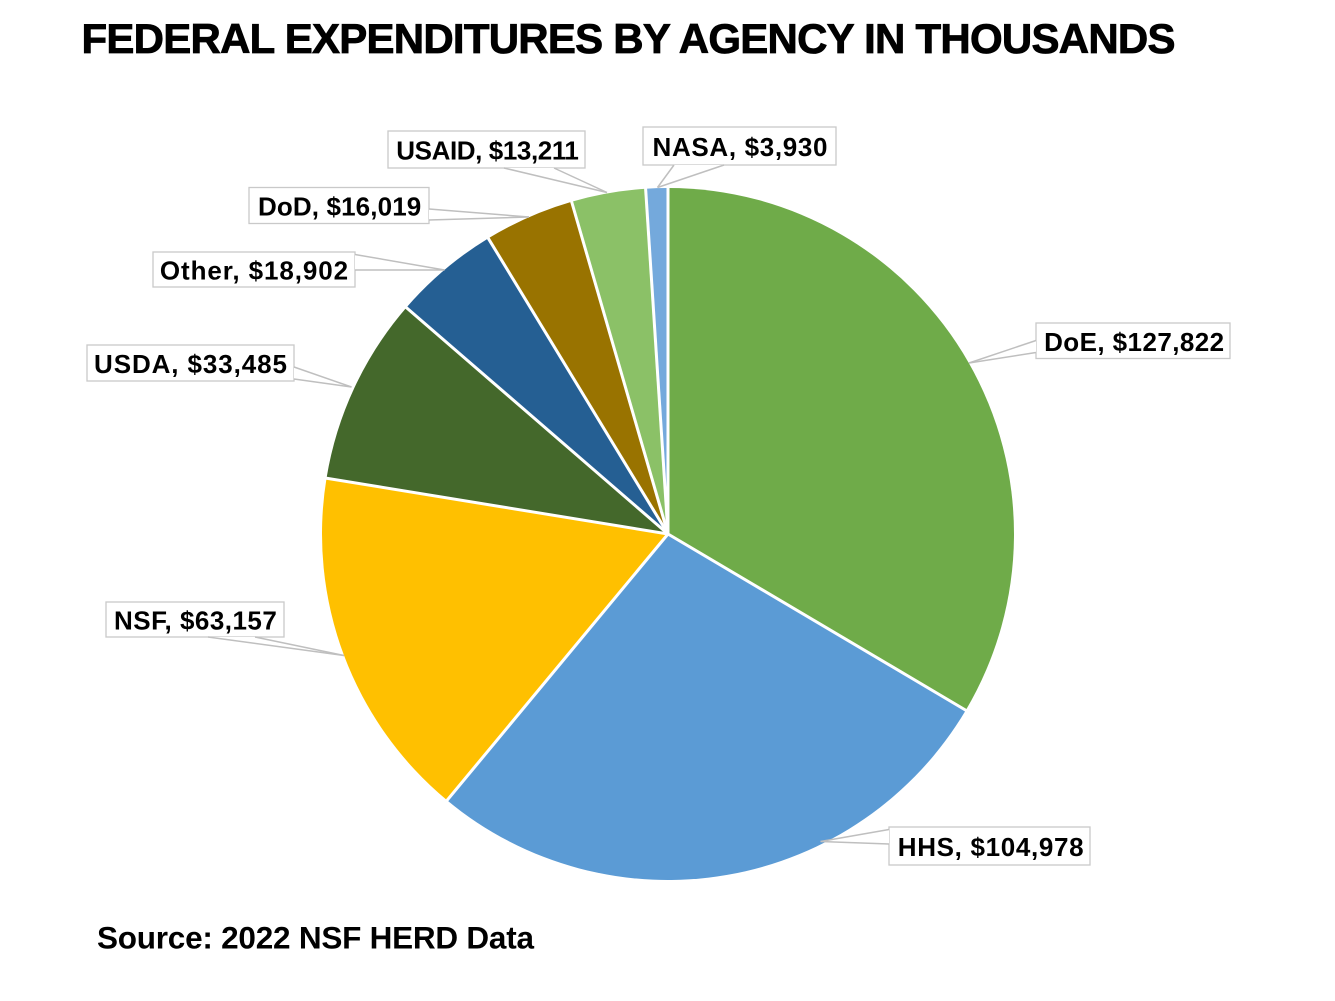 This screenshot has width=1335, height=1001. I want to click on svg-text: HHS, $104,978, so click(991, 847).